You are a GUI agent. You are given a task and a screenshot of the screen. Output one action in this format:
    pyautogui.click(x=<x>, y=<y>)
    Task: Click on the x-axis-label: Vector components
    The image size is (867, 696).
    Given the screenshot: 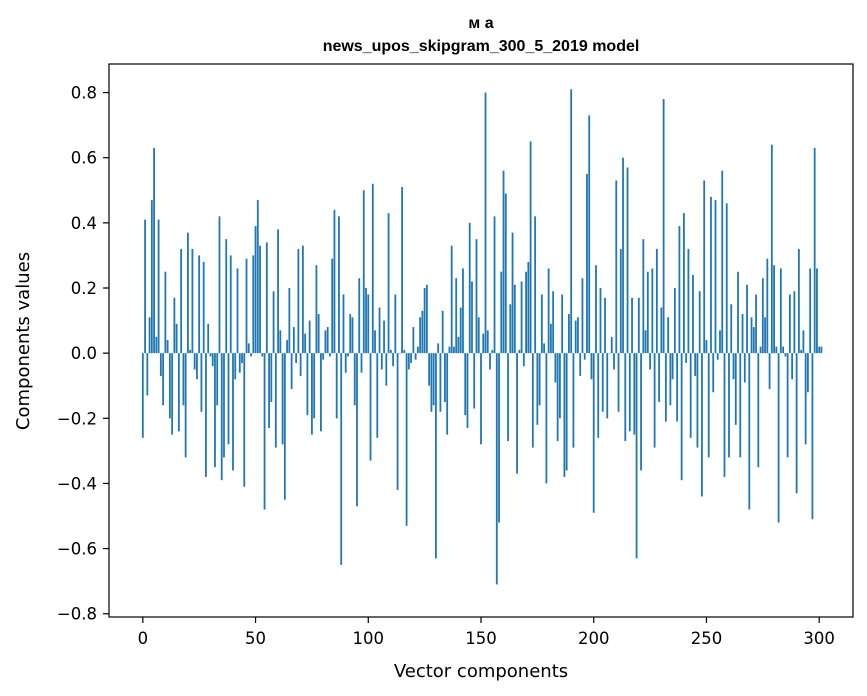 What is the action you would take?
    pyautogui.click(x=481, y=671)
    